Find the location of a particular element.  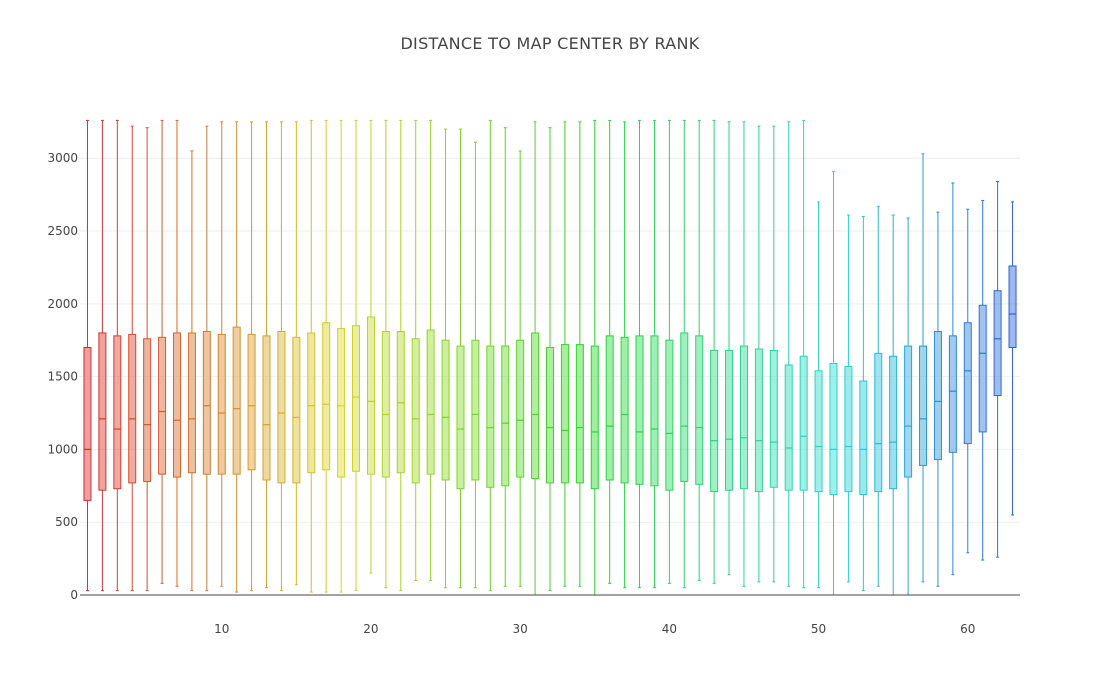

x-tick-label: 20 is located at coordinates (370, 629).